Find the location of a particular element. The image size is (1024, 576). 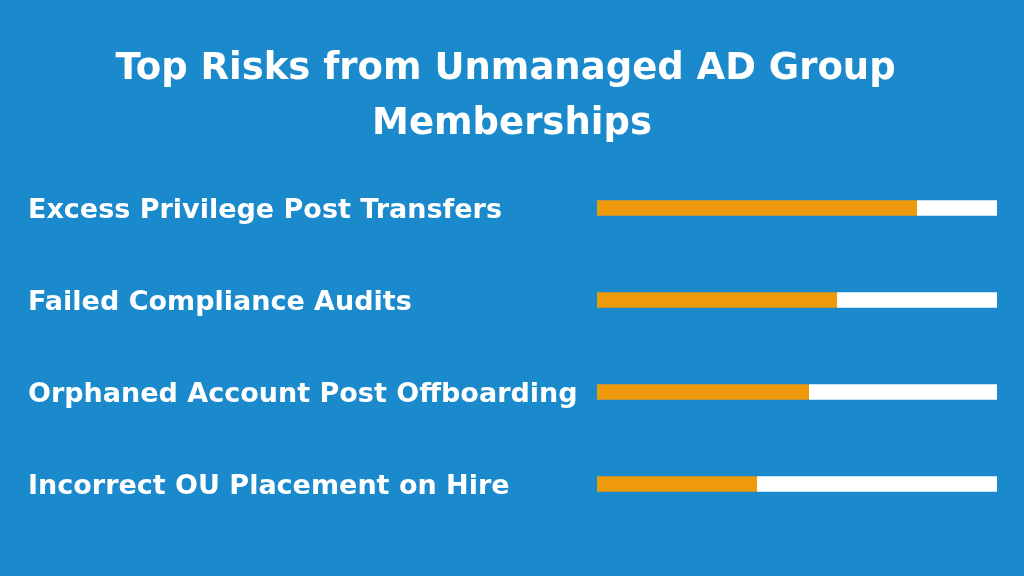

y-tick-label: Orphaned Account Post Offboarding is located at coordinates (303, 392).